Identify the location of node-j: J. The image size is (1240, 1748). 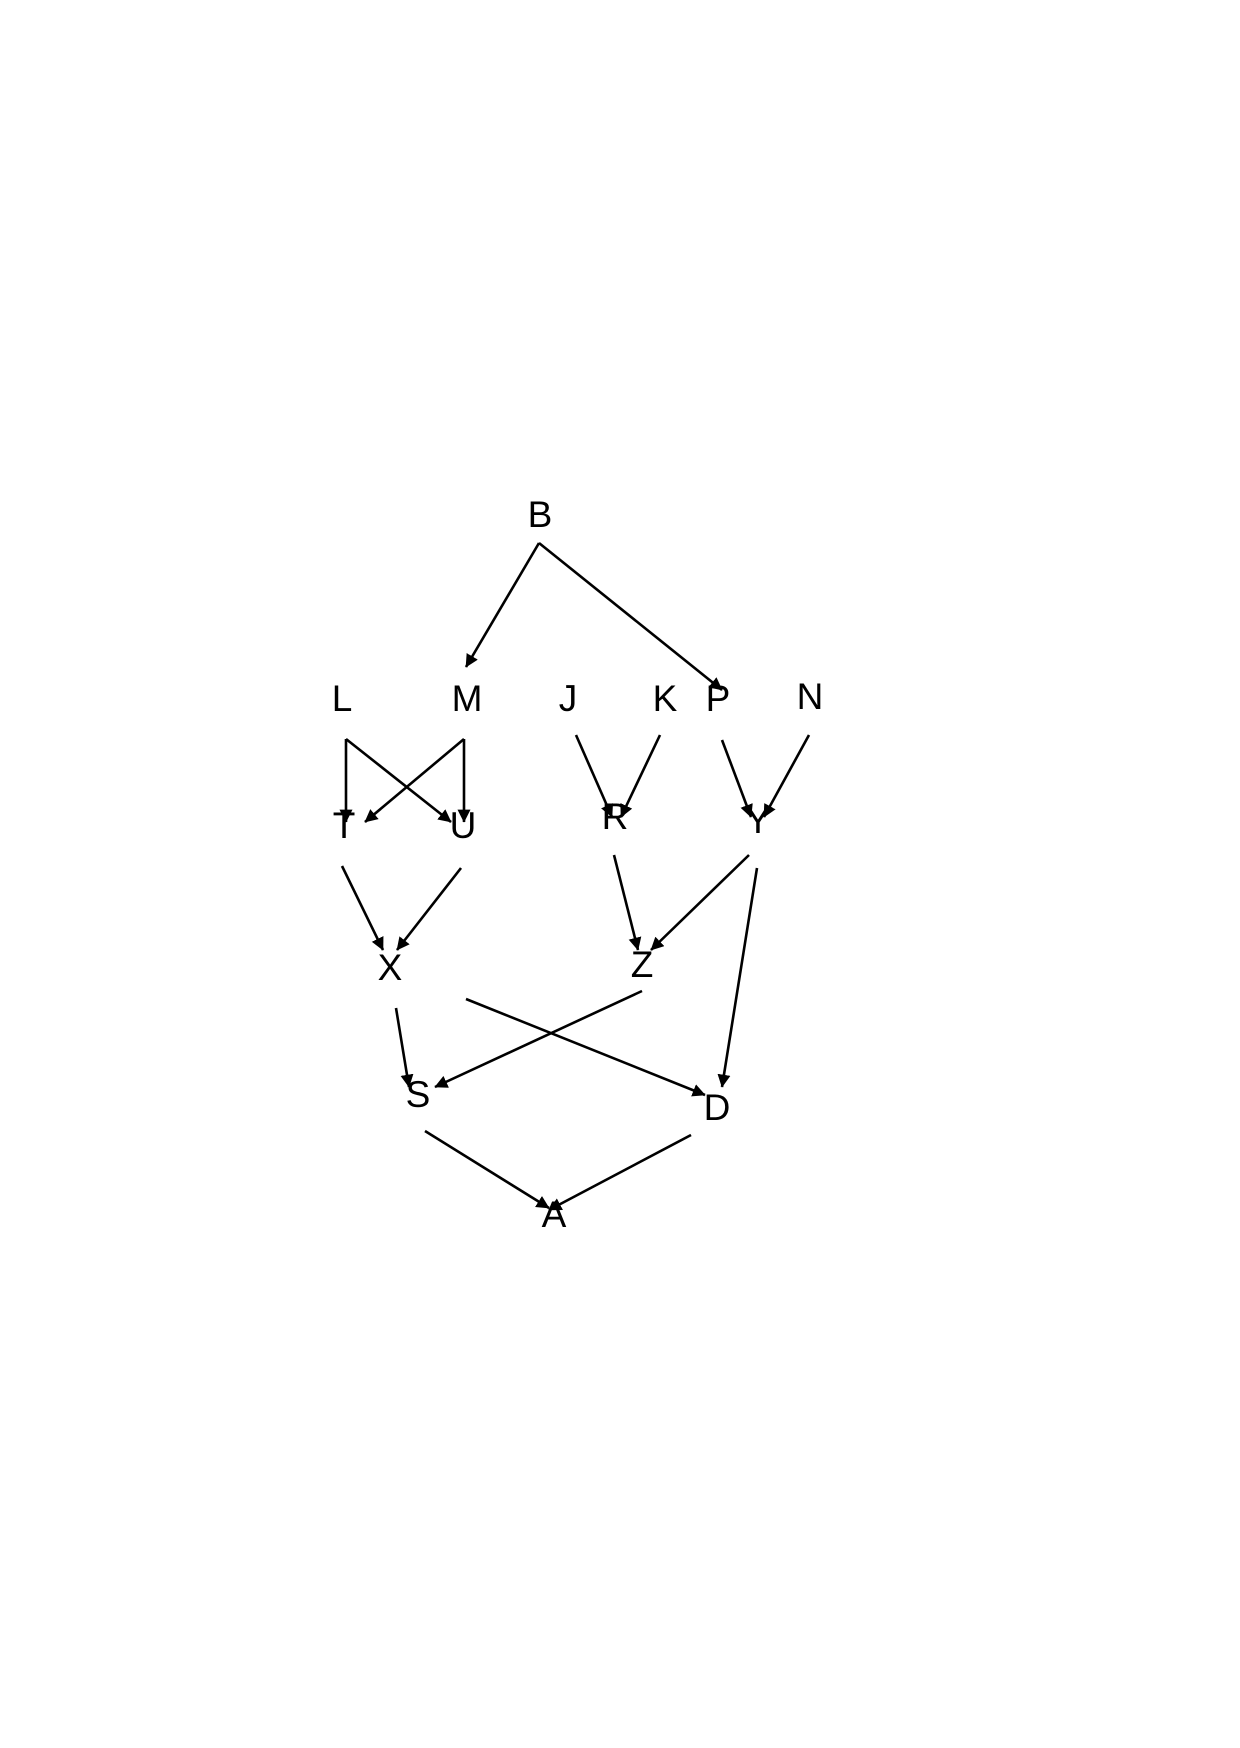
(568, 698).